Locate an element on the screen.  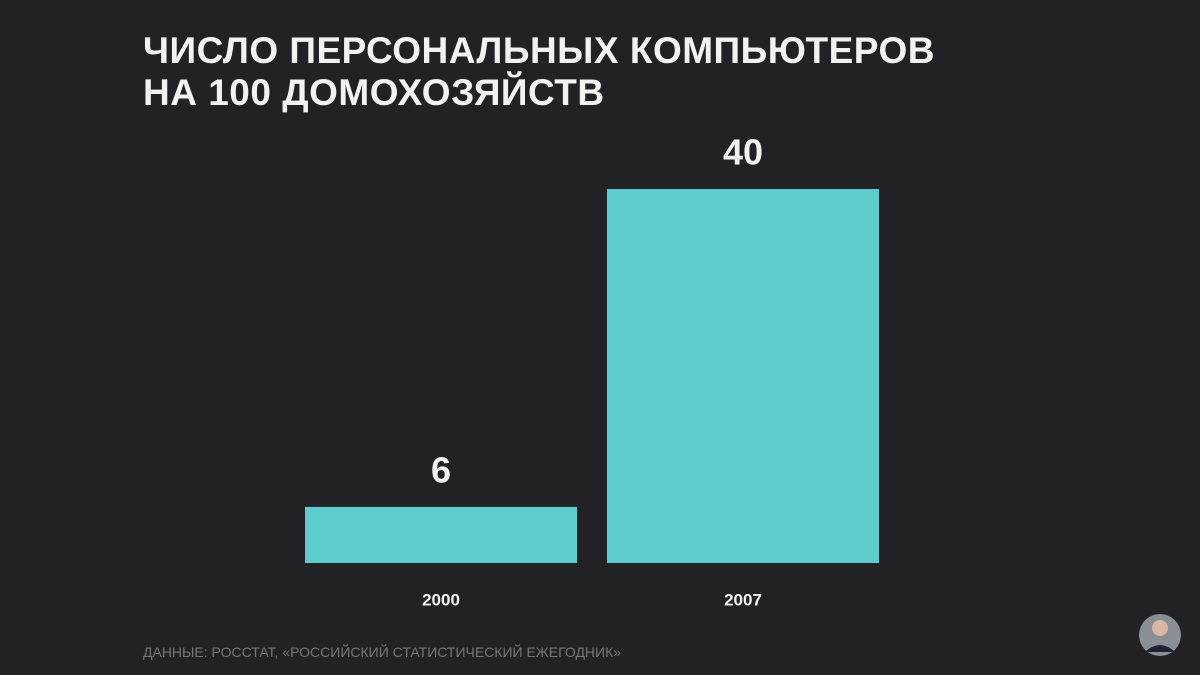
data-label: 6 is located at coordinates (441, 469).